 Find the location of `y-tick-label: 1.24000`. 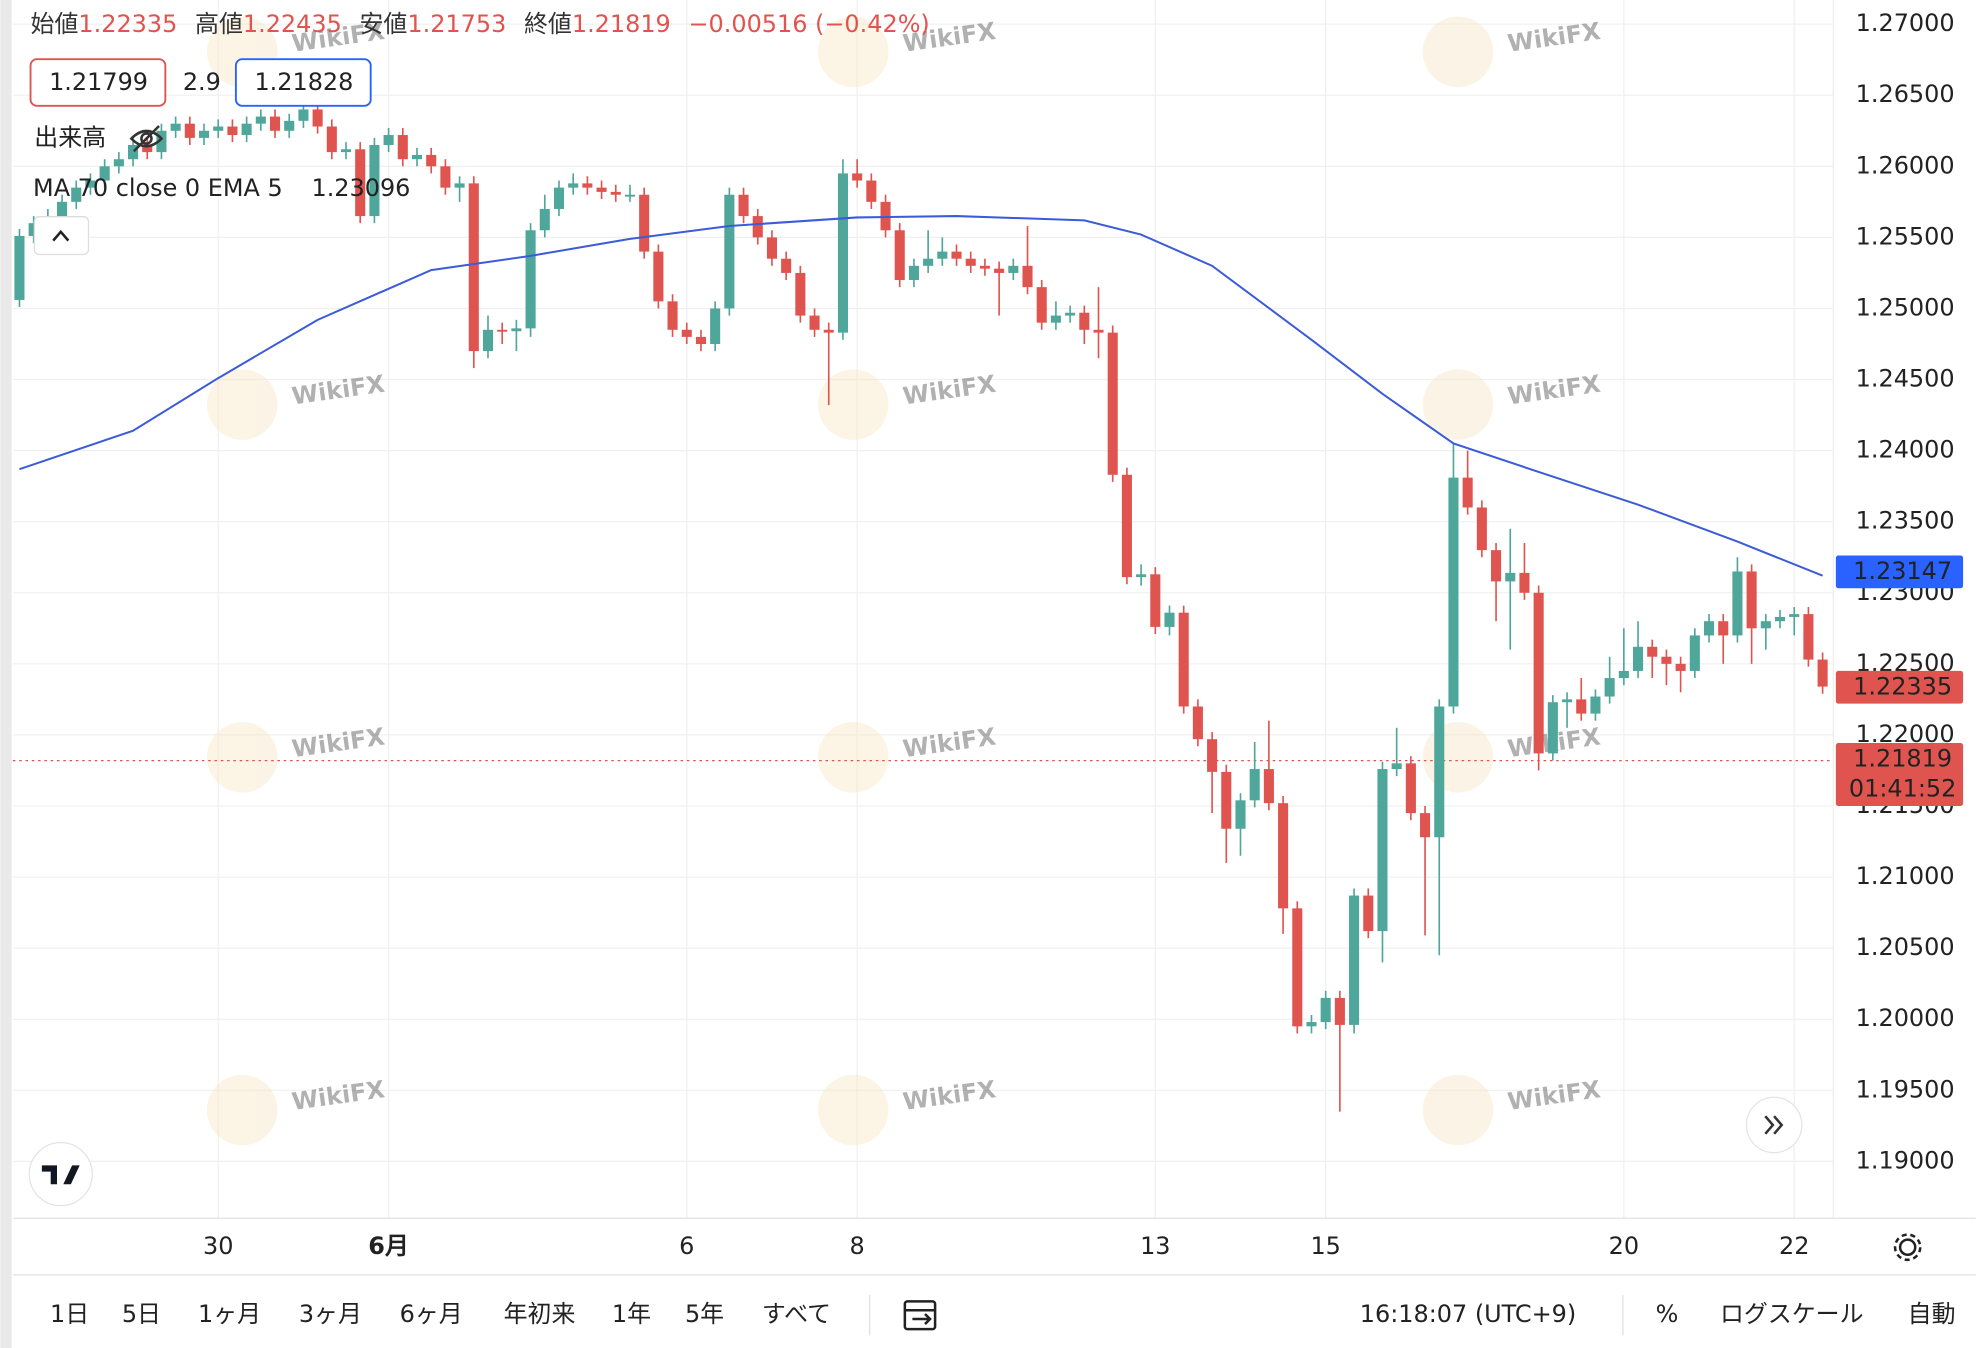

y-tick-label: 1.24000 is located at coordinates (1905, 450).